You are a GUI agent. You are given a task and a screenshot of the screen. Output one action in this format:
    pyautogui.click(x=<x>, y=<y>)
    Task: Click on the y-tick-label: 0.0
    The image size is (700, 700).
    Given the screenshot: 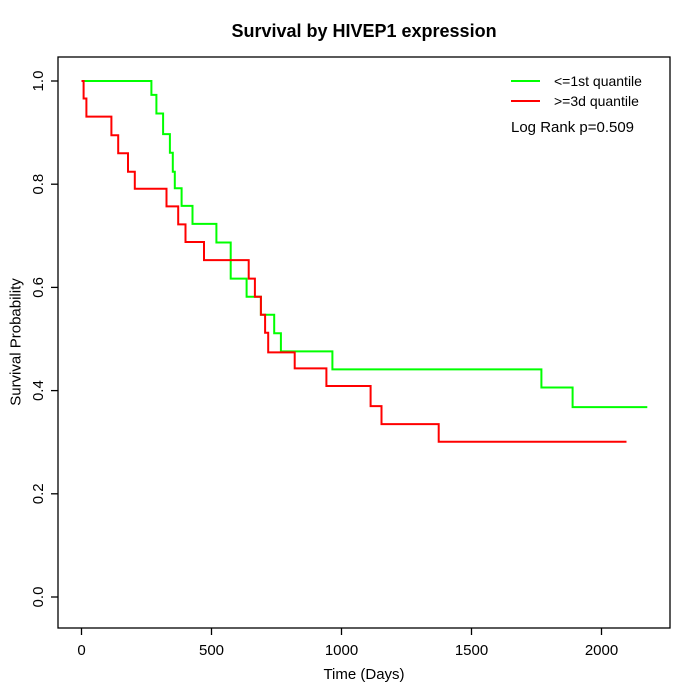 What is the action you would take?
    pyautogui.click(x=38, y=597)
    